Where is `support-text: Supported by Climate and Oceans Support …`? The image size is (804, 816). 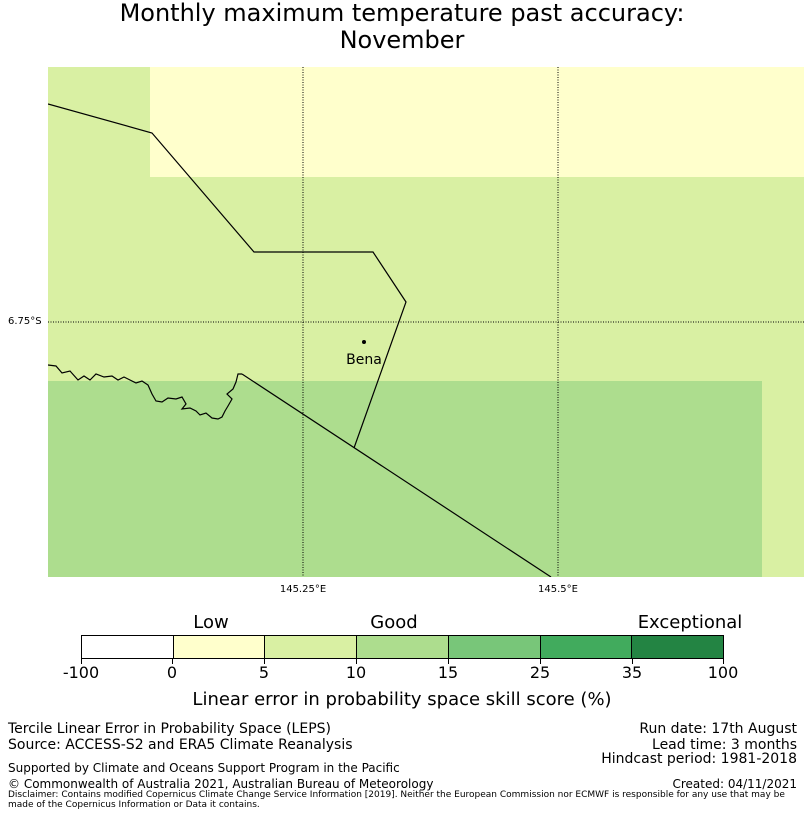
support-text: Supported by Climate and Oceans Support … is located at coordinates (204, 768).